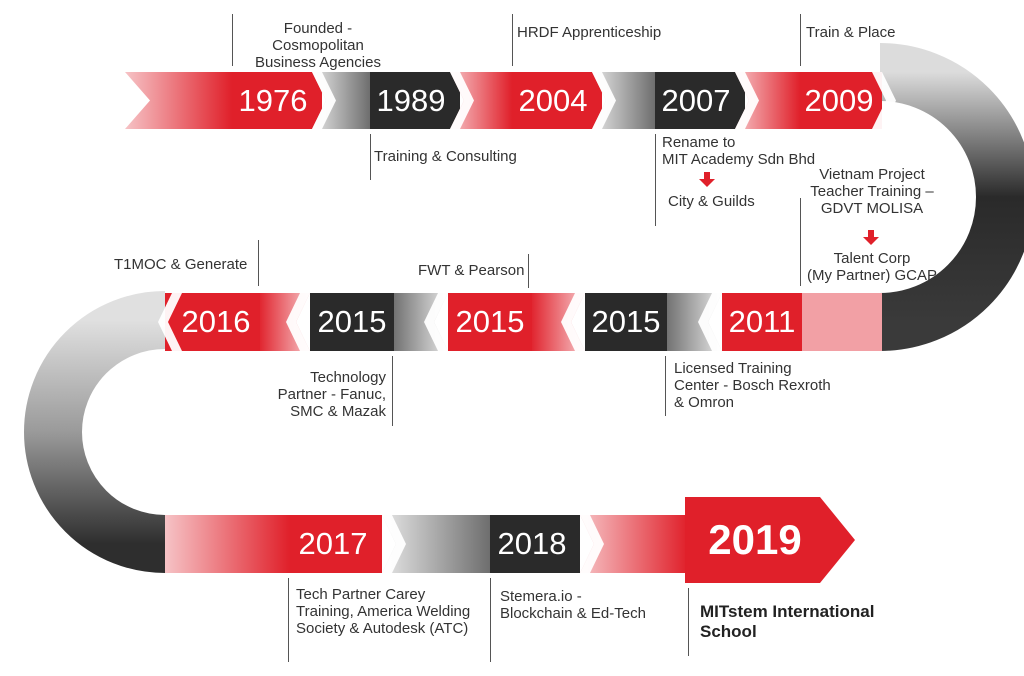  What do you see at coordinates (951, 197) in the screenshot?
I see `curve-right` at bounding box center [951, 197].